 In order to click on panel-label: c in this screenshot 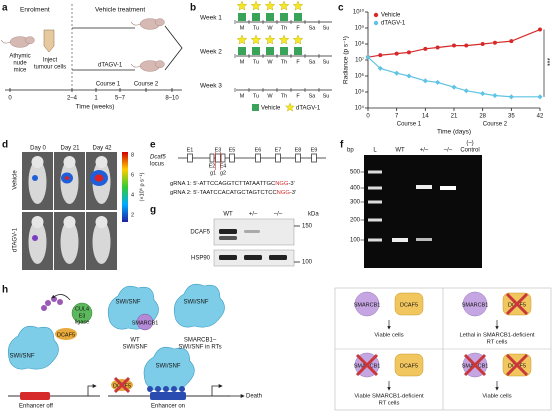, I will do `click(341, 8)`.